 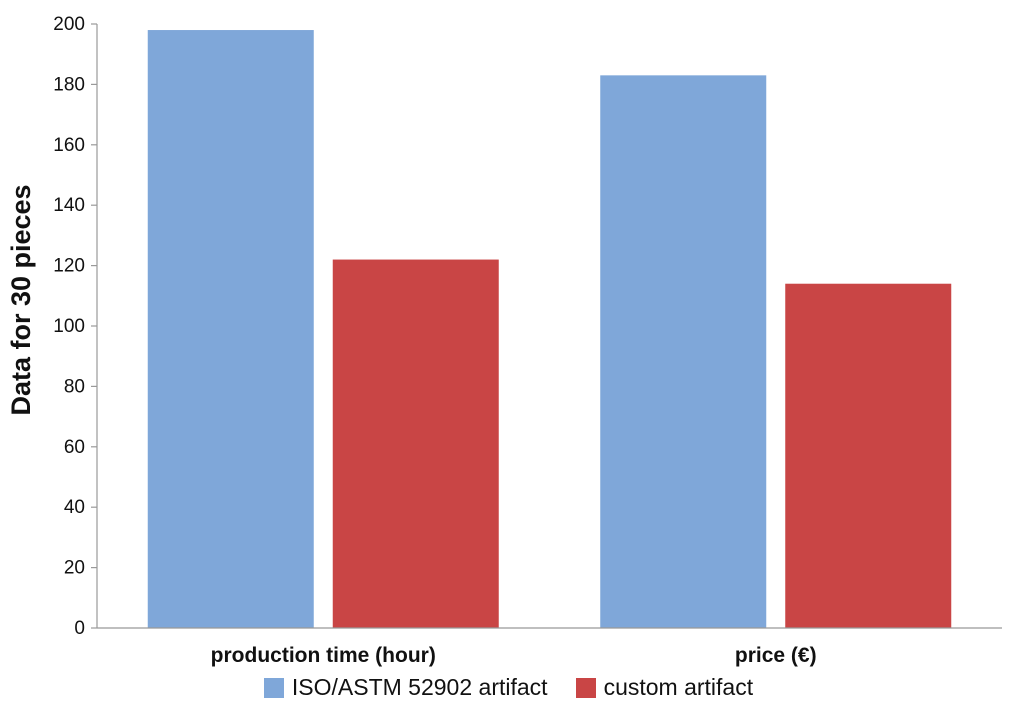 What do you see at coordinates (776, 655) in the screenshot?
I see `x-tick-label: price (€)` at bounding box center [776, 655].